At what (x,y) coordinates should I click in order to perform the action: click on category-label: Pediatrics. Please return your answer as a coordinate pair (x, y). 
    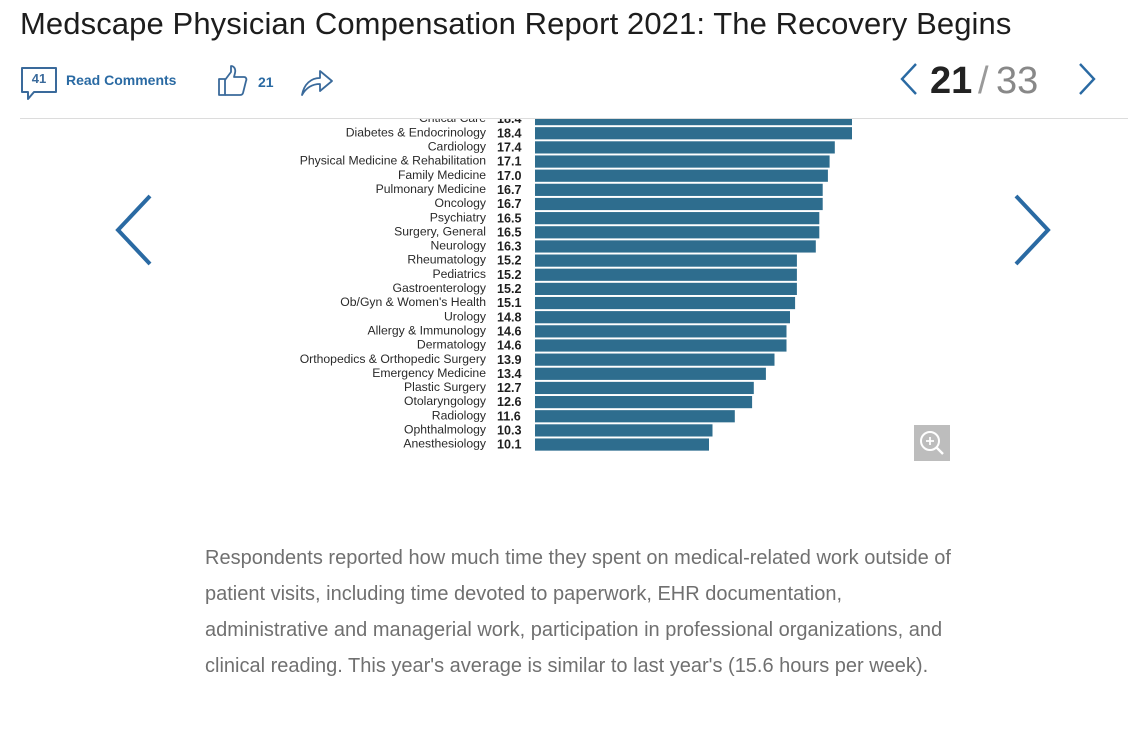
    Looking at the image, I should click on (459, 274).